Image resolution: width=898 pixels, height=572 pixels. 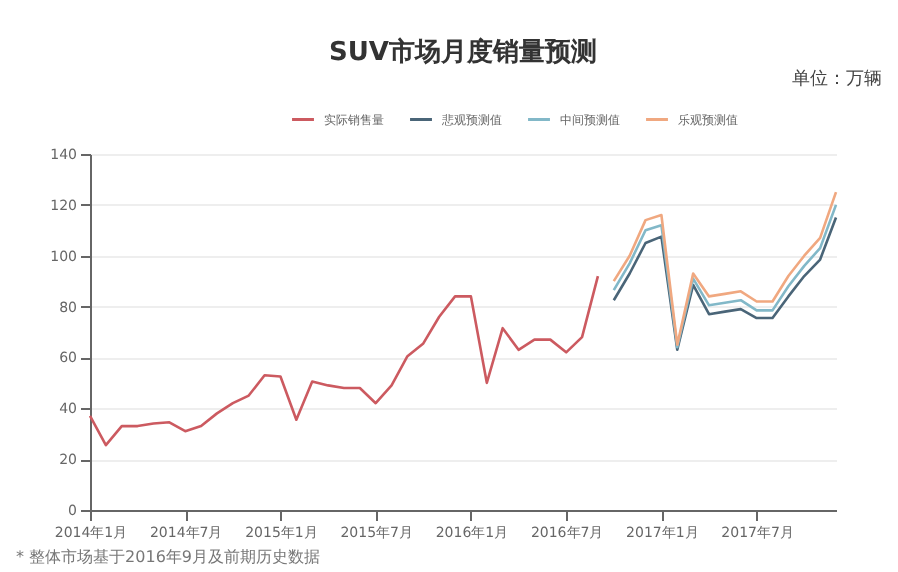 What do you see at coordinates (463, 52) in the screenshot?
I see `chart-title: SUV市场月度销量预测` at bounding box center [463, 52].